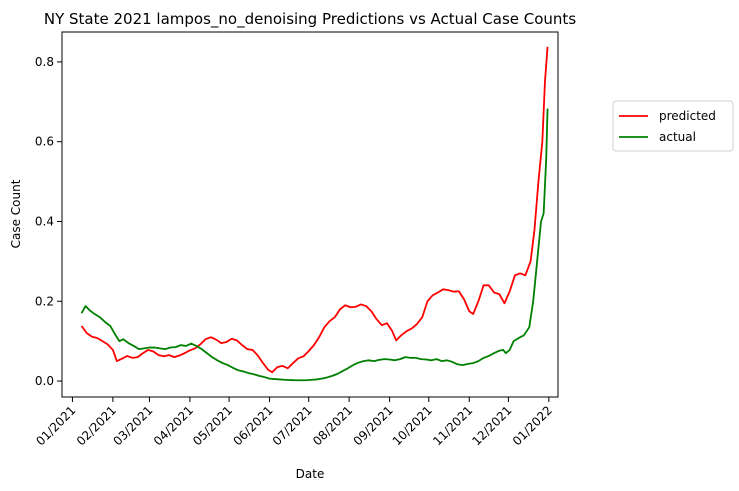 The image size is (739, 491). I want to click on x-tick-label: 11/2021, so click(452, 425).